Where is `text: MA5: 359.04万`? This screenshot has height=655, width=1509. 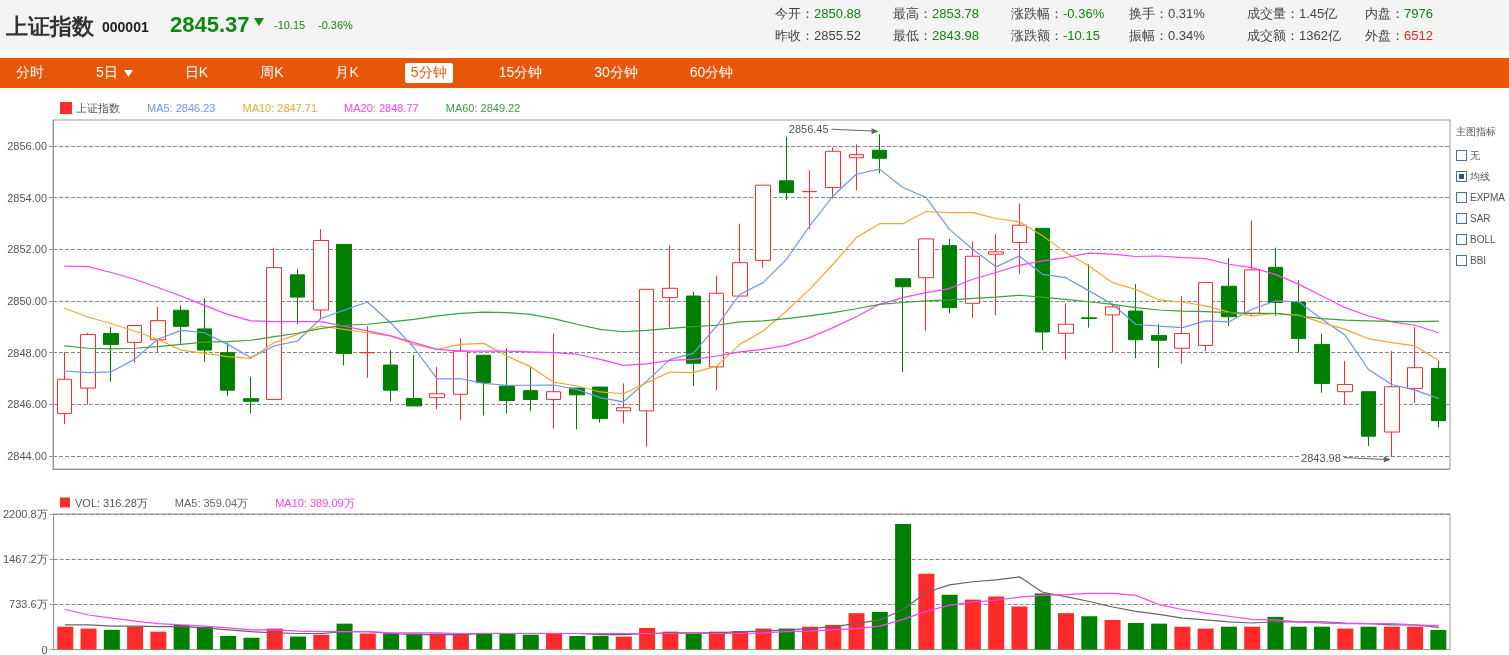 text: MA5: 359.04万 is located at coordinates (211, 502).